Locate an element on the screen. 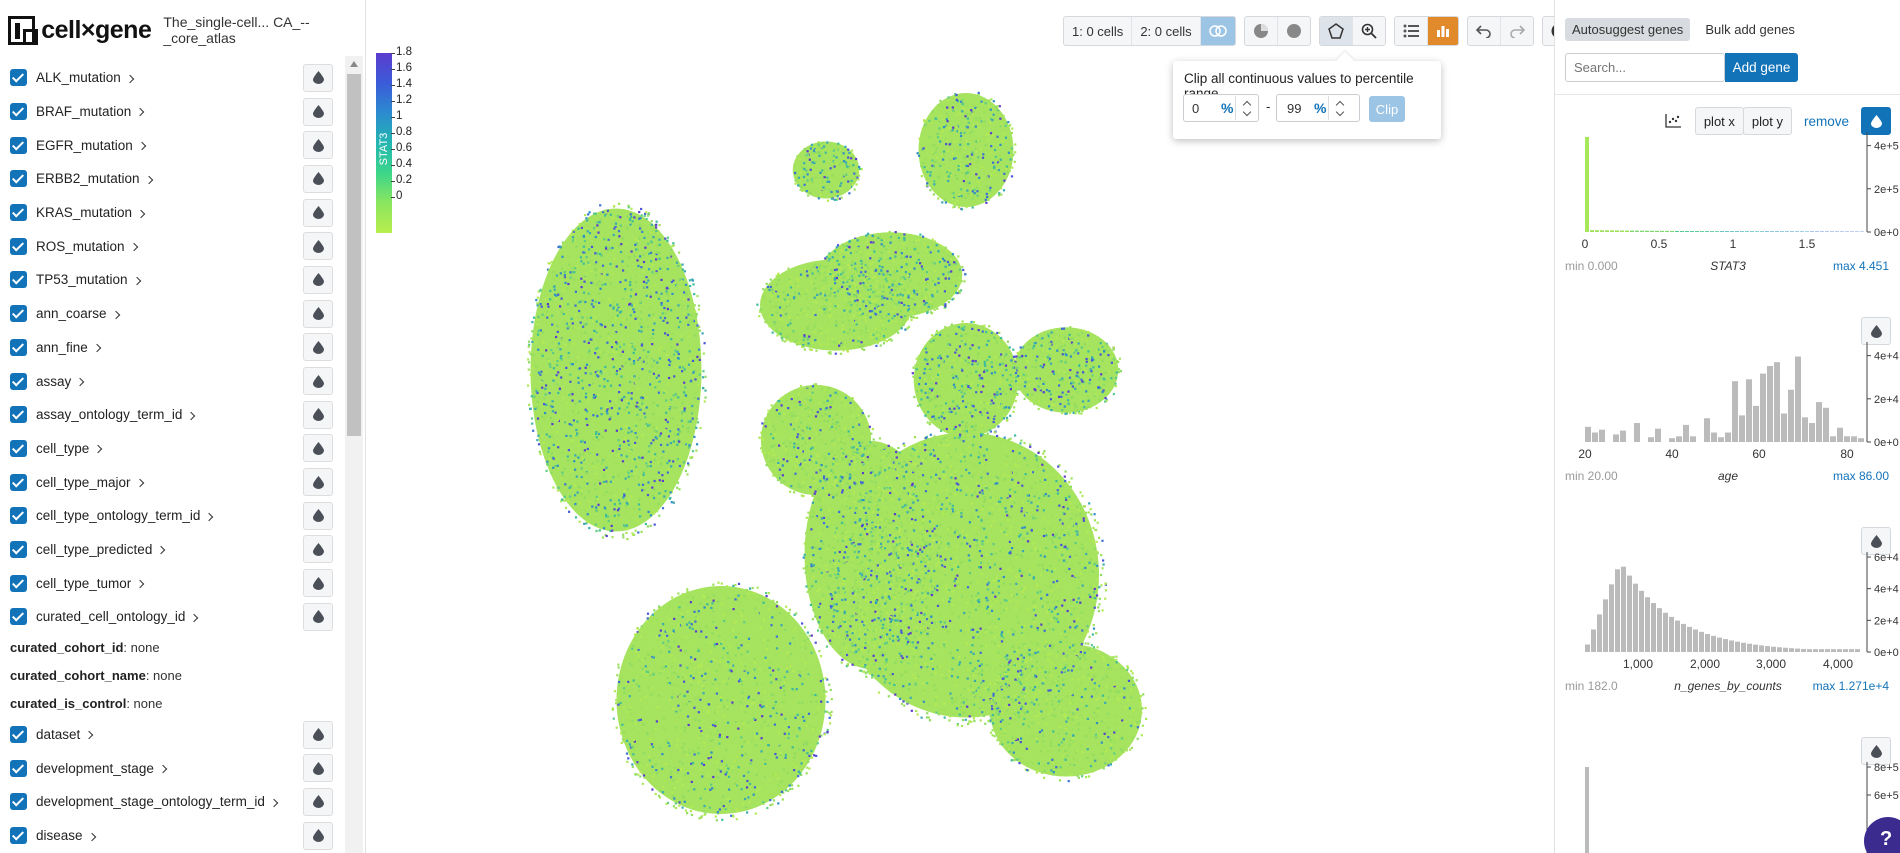  category-label: disease is located at coordinates (66, 835).